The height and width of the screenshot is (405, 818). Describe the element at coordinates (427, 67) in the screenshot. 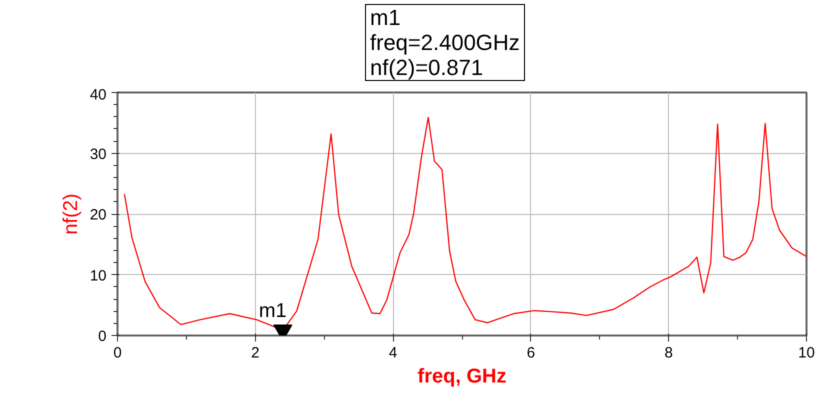

I see `text: nf(2)=0.871` at that location.